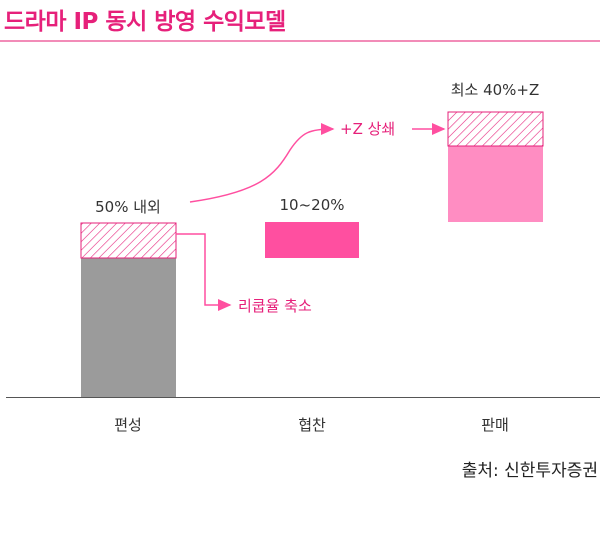 The image size is (600, 545). Describe the element at coordinates (529, 471) in the screenshot. I see `source-note: 출처: 신한투자증권` at that location.